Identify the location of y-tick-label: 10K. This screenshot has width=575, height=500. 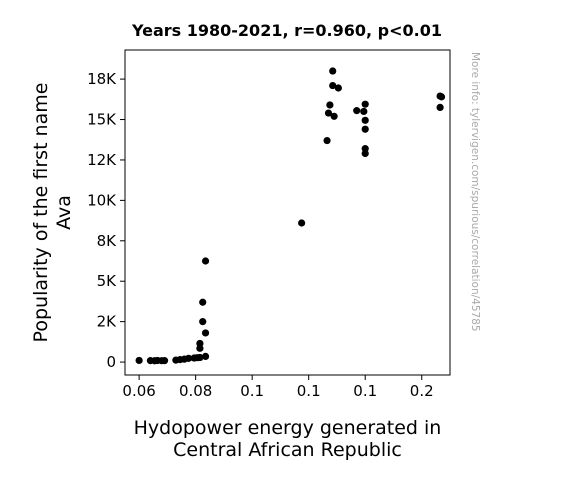
(102, 200).